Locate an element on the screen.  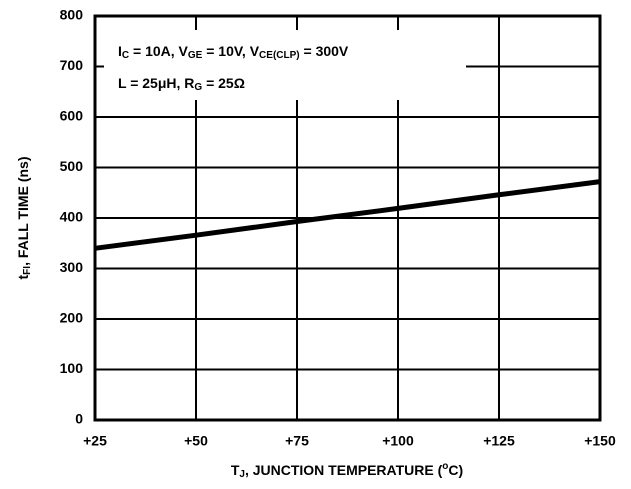
text-part: = 10V, V is located at coordinates (230, 51).